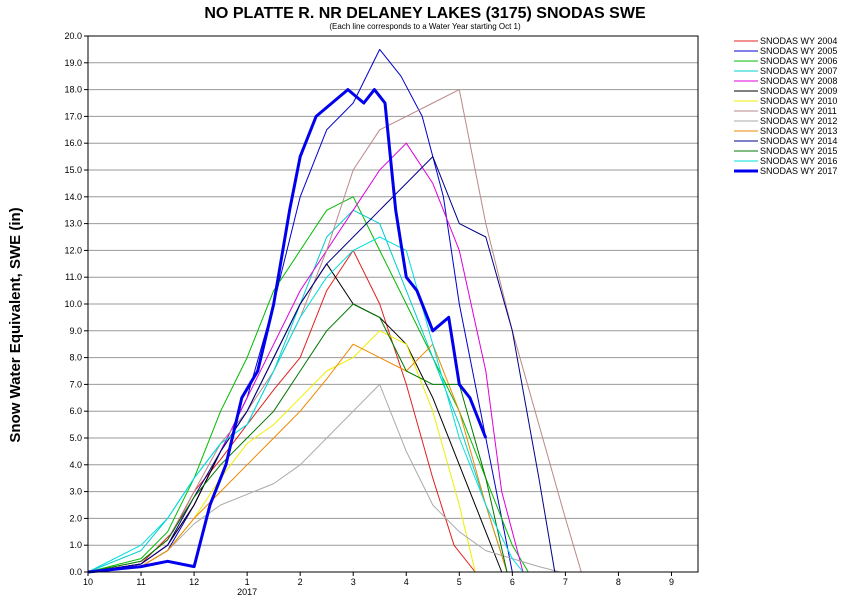 Image resolution: width=850 pixels, height=600 pixels. I want to click on x-tick-label: 11, so click(140, 582).